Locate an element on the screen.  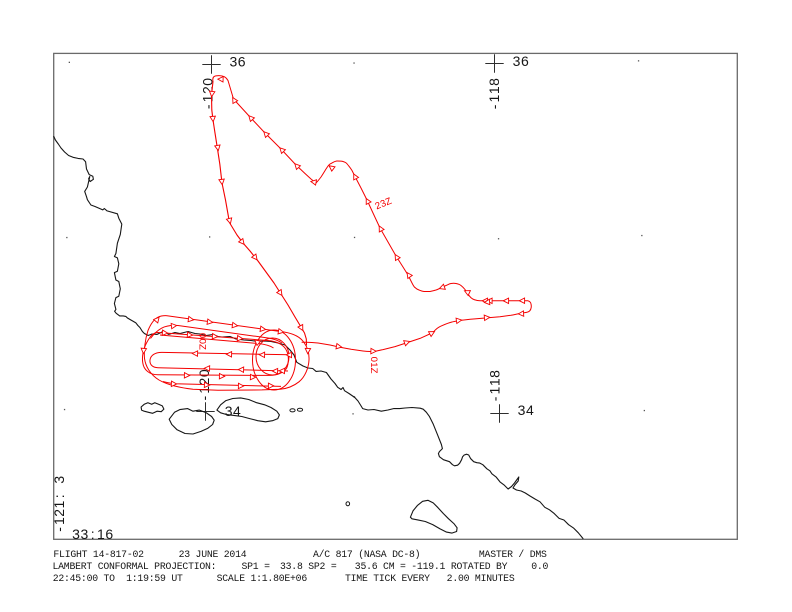
svg-text: TIME TICK EVERY 2.00 MINUTES is located at coordinates (430, 578).